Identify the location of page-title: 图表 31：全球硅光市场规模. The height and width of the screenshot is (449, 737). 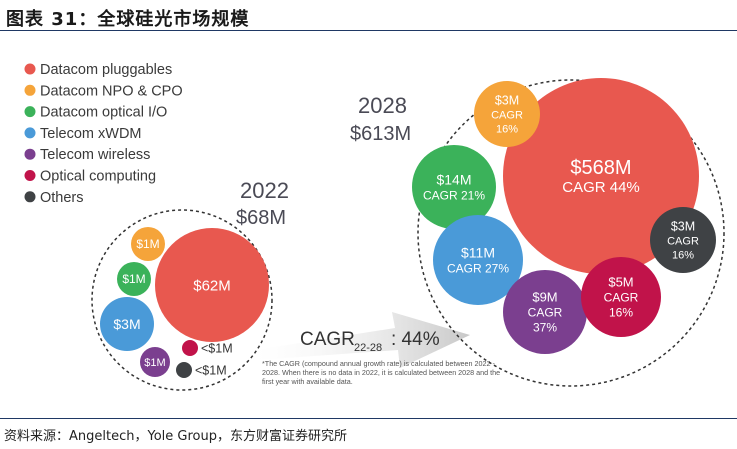
(128, 19).